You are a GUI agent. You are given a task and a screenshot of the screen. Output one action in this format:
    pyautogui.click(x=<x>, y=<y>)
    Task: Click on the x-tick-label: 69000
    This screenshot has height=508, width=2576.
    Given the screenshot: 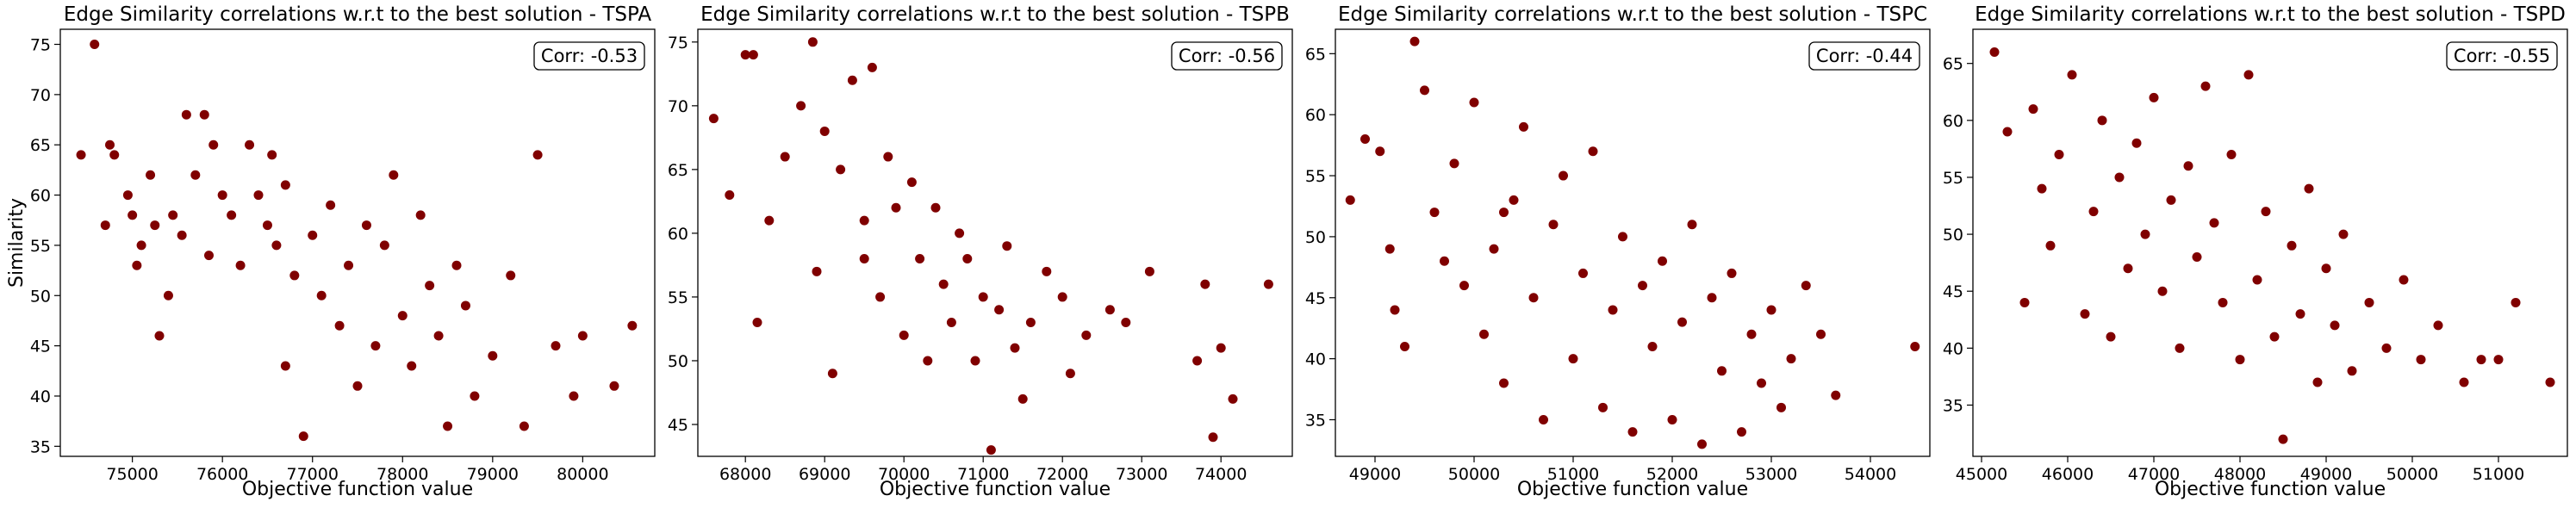 What is the action you would take?
    pyautogui.click(x=825, y=474)
    